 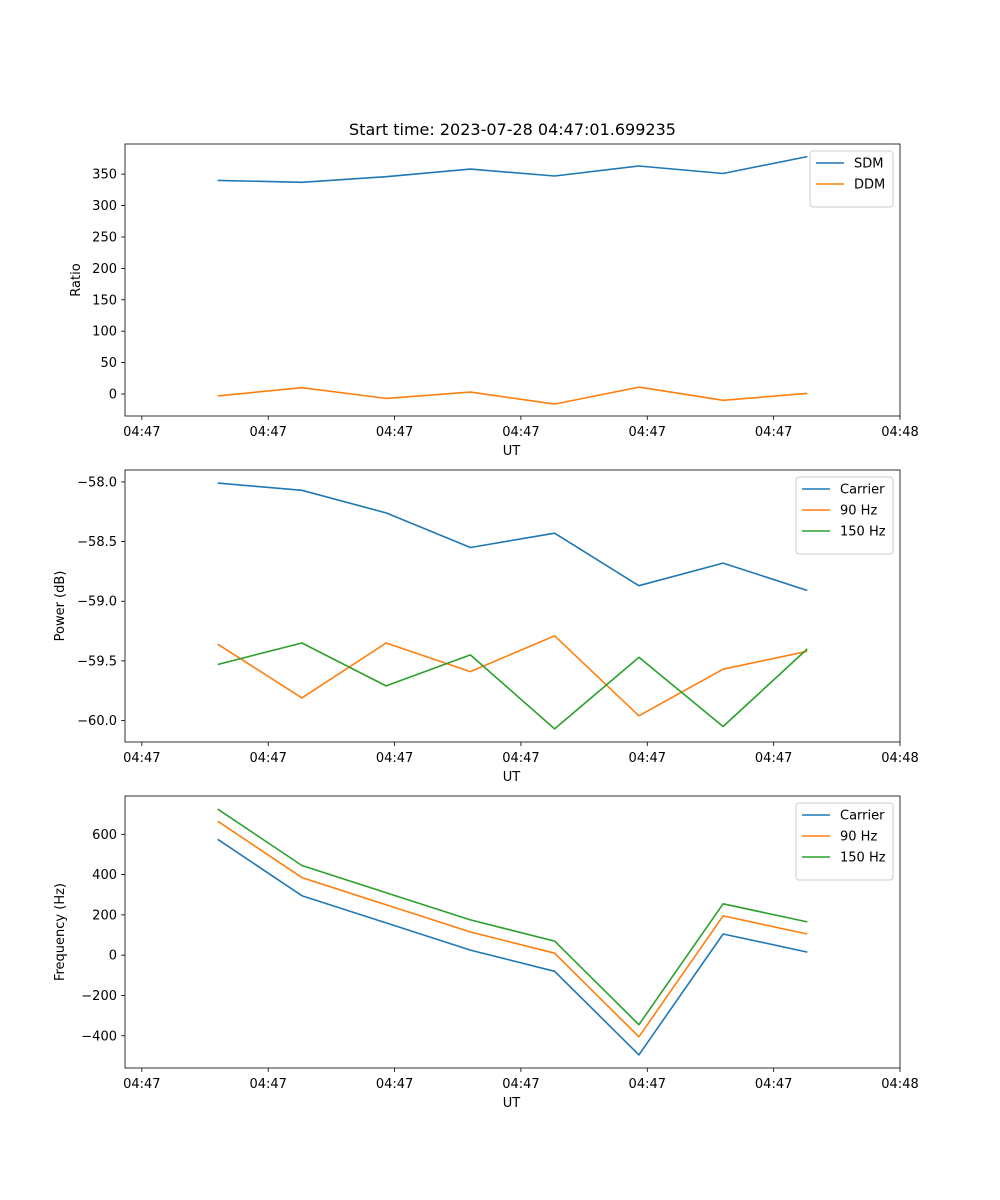 What do you see at coordinates (99, 996) in the screenshot?
I see `y-tick-label: −200` at bounding box center [99, 996].